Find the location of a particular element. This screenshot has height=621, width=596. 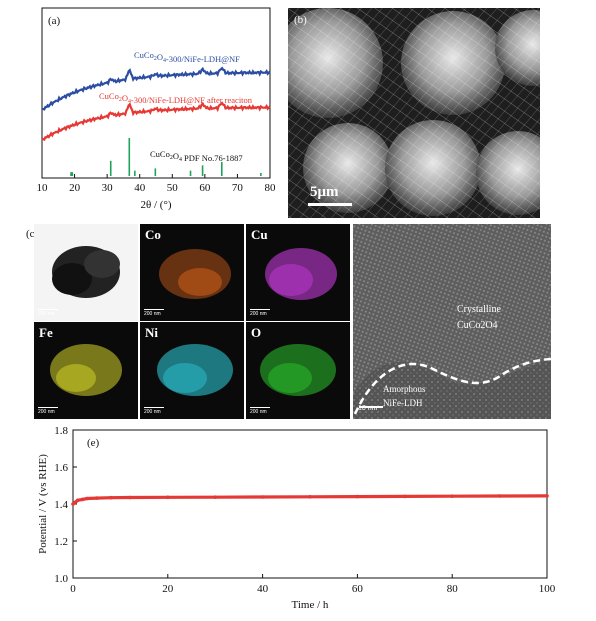

map-label-o: O is located at coordinates (256, 332).